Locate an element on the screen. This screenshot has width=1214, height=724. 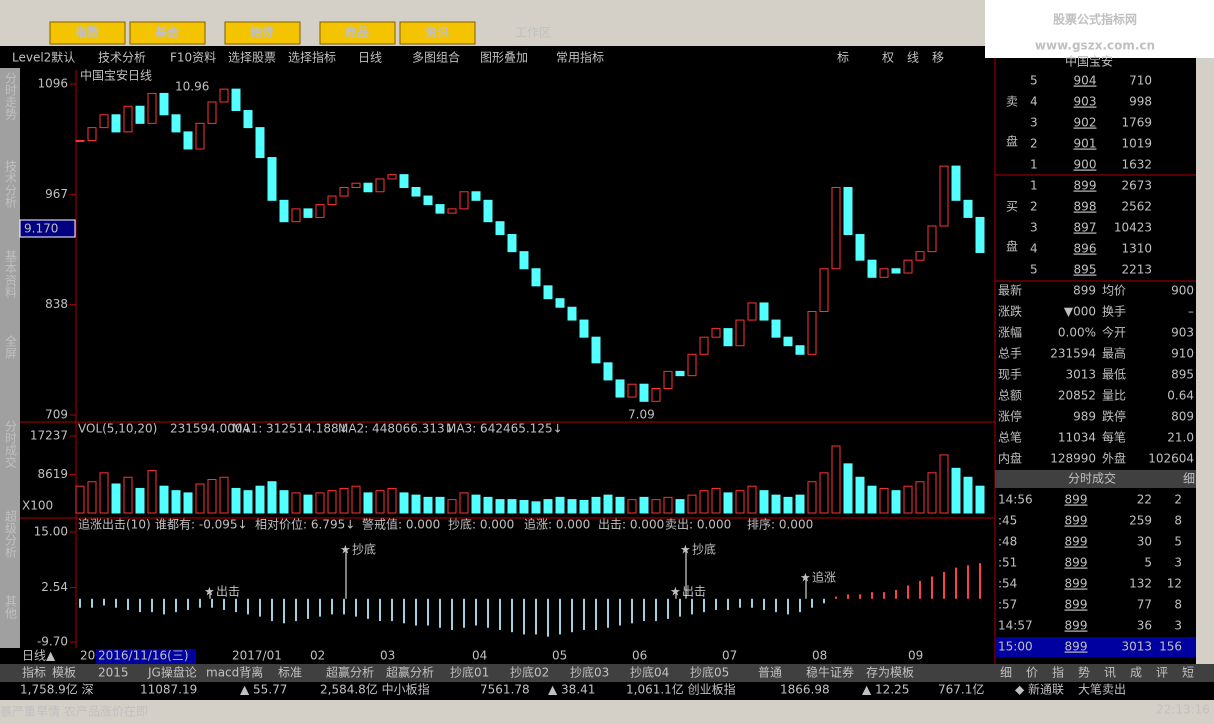
toolbar-item: 线 is located at coordinates (913, 58).